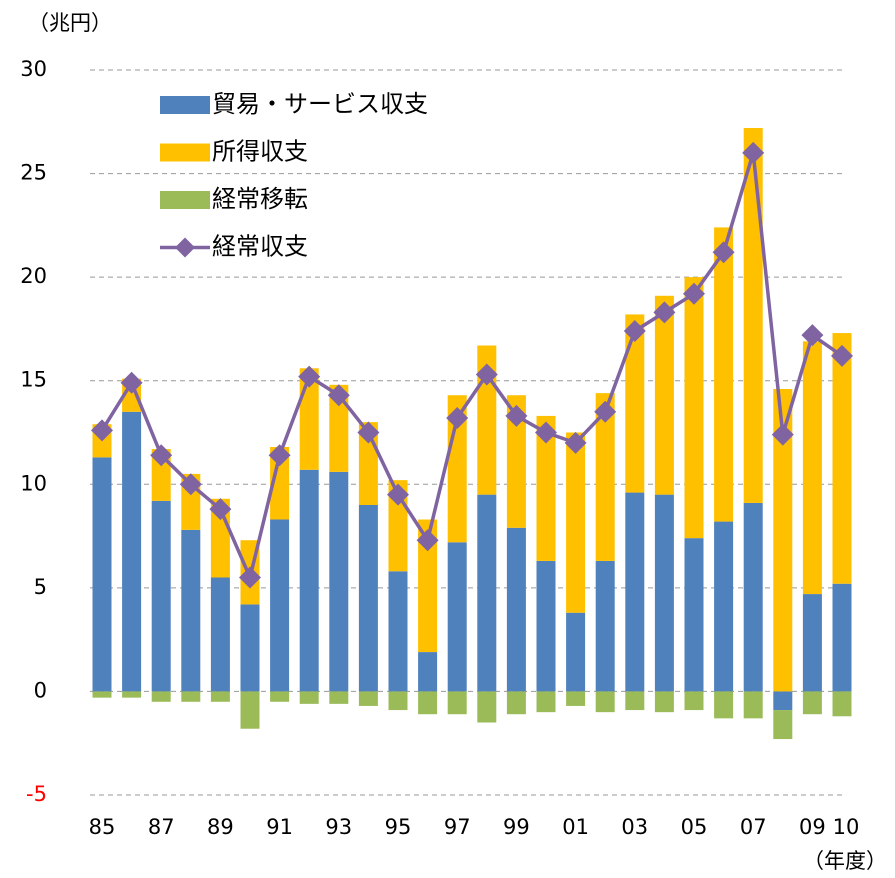  What do you see at coordinates (845, 861) in the screenshot?
I see `x-axis-label: （年度）` at bounding box center [845, 861].